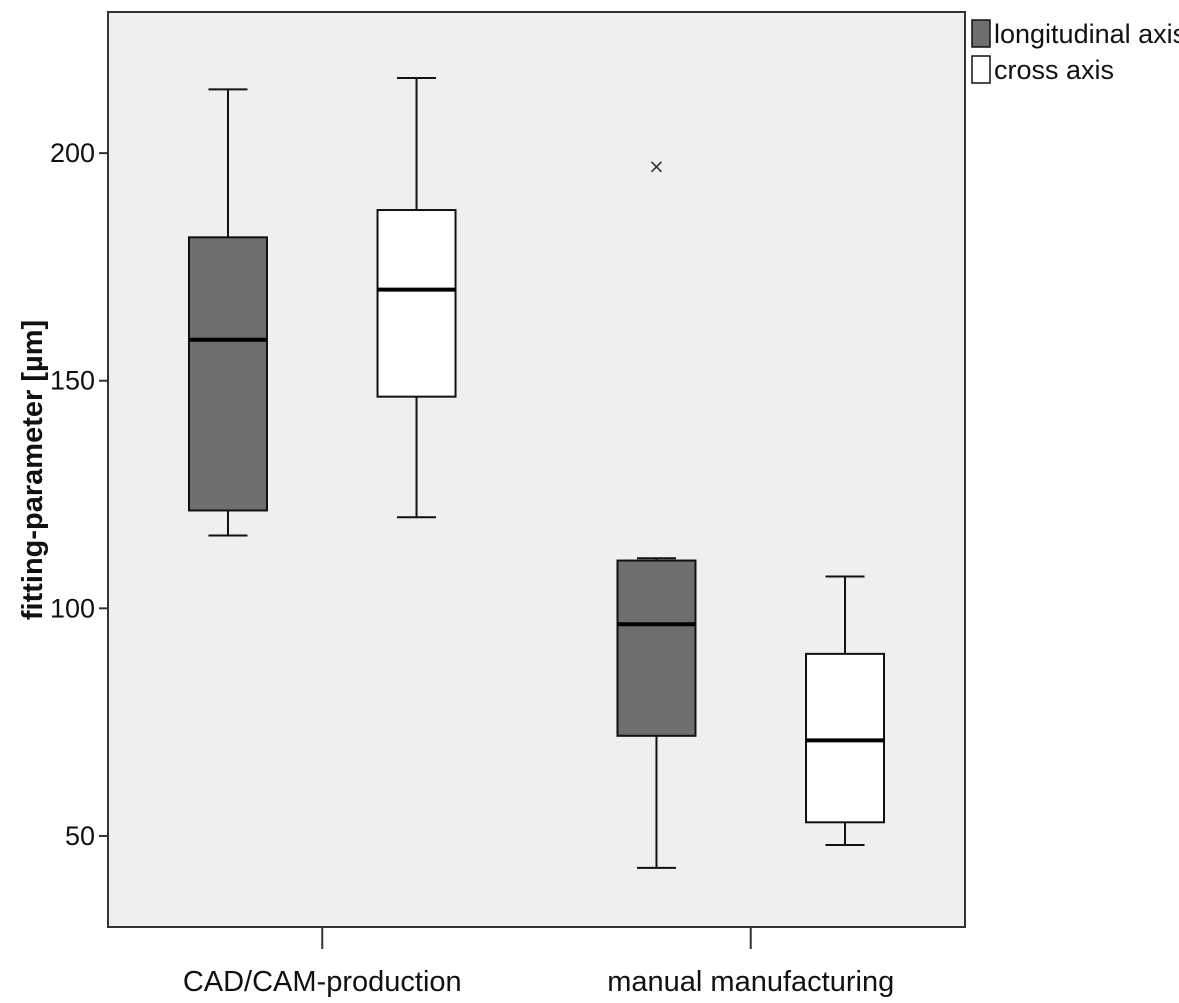 Image resolution: width=1179 pixels, height=1003 pixels. What do you see at coordinates (72, 381) in the screenshot?
I see `y-tick-label: 150` at bounding box center [72, 381].